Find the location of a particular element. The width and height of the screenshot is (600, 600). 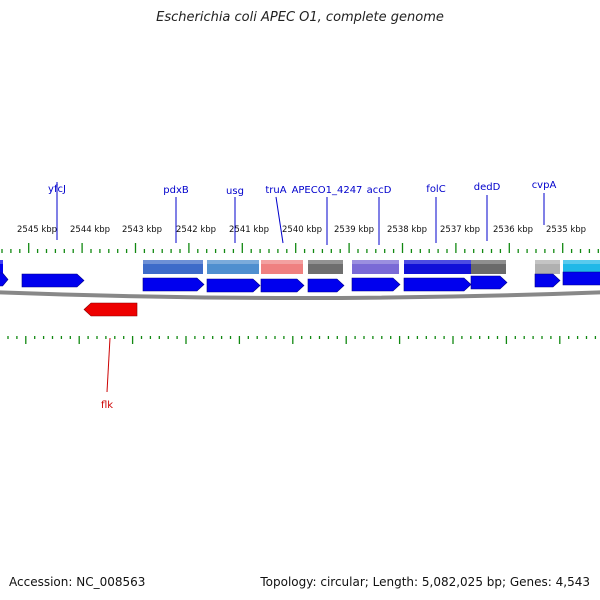

scale-label-2535: 2535 kbp is located at coordinates (566, 230).